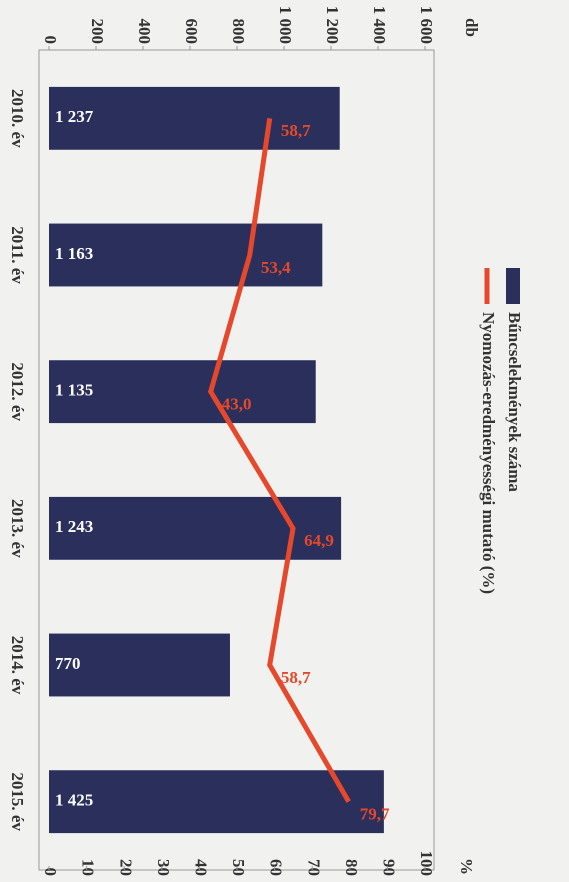 Image resolution: width=569 pixels, height=882 pixels. I want to click on y2-tick-label: 10, so click(88, 867).